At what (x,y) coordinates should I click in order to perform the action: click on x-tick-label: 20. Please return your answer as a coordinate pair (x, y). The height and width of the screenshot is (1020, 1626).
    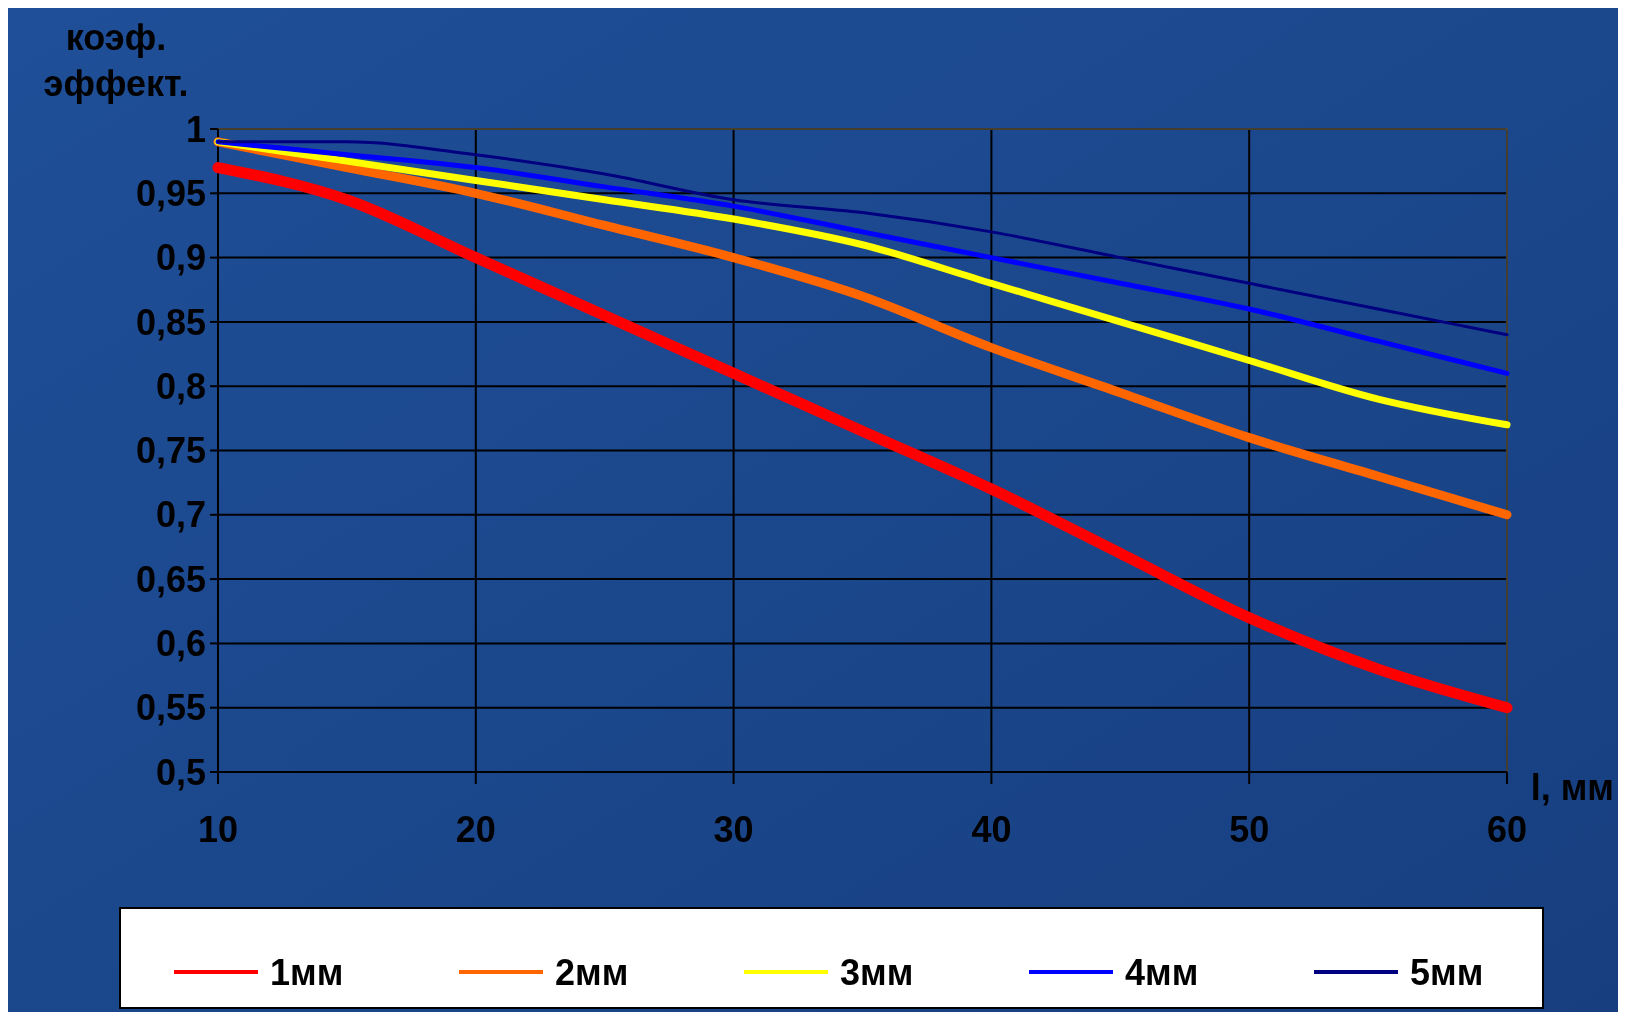
    Looking at the image, I should click on (475, 829).